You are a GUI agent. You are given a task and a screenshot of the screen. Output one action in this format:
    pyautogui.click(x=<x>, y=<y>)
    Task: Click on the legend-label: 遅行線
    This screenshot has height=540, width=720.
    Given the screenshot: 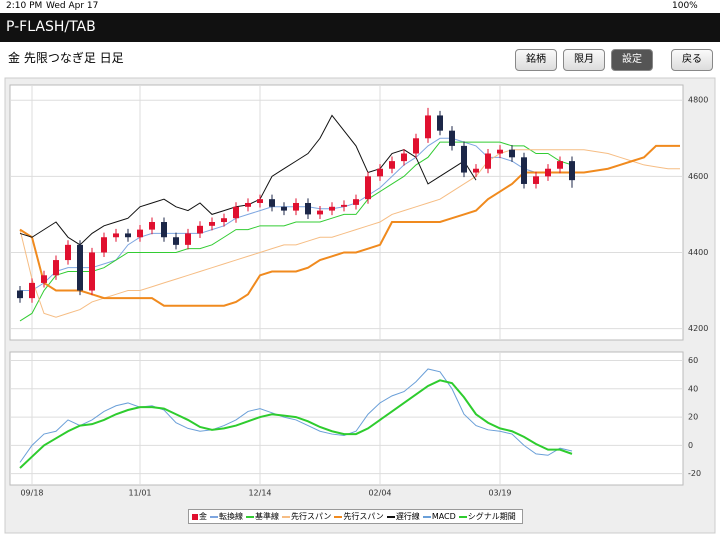 What is the action you would take?
    pyautogui.click(x=407, y=516)
    